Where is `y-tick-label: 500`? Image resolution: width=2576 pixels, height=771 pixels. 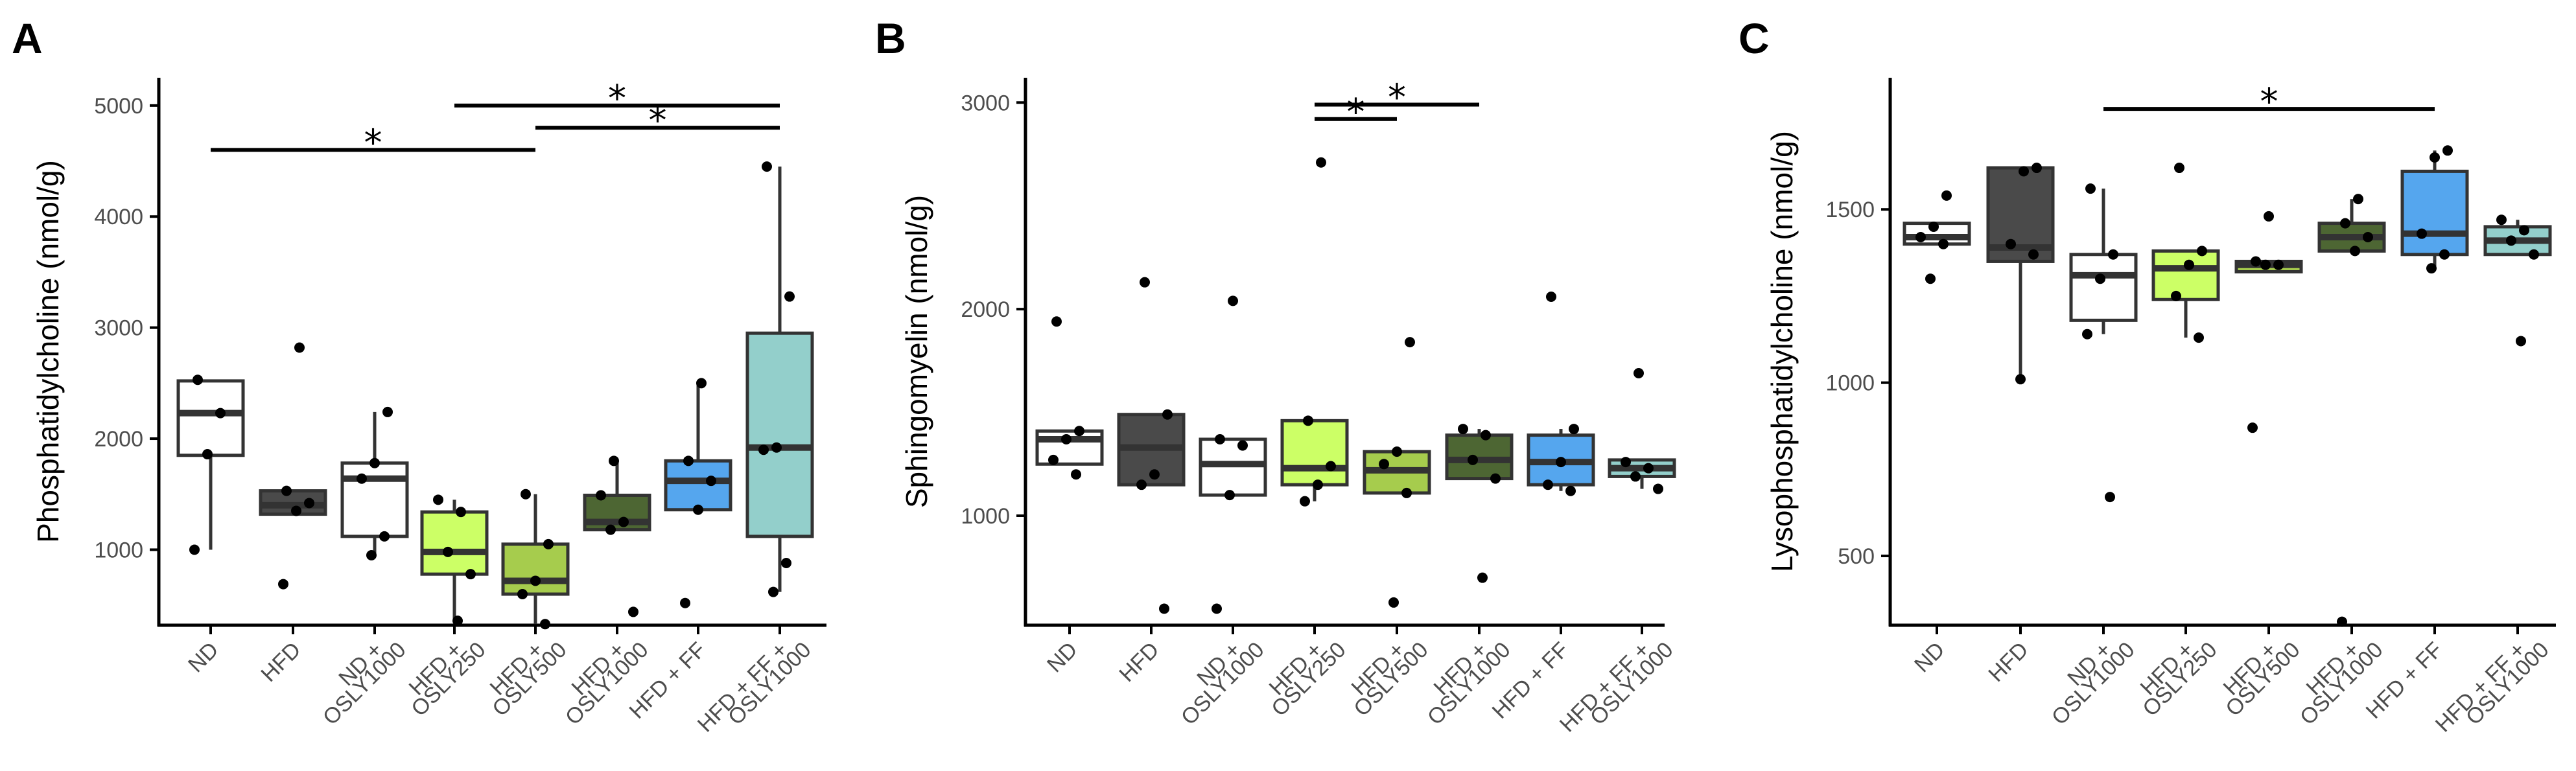
y-tick-label: 500 is located at coordinates (1856, 557).